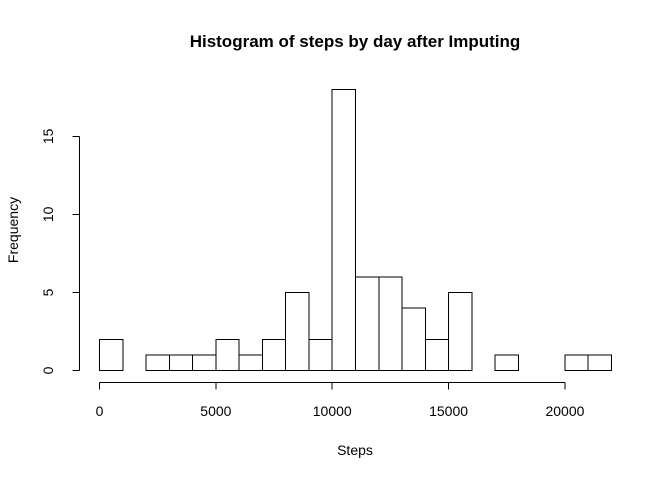 Image resolution: width=672 pixels, height=480 pixels. I want to click on y-axis: 0 5 10 15, so click(60, 251).